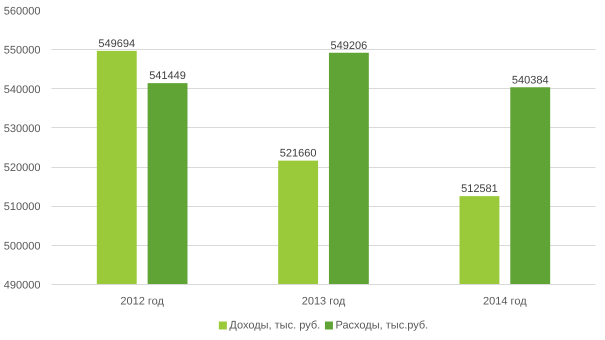 The width and height of the screenshot is (605, 340). I want to click on y-tick-label: 490000, so click(22, 286).